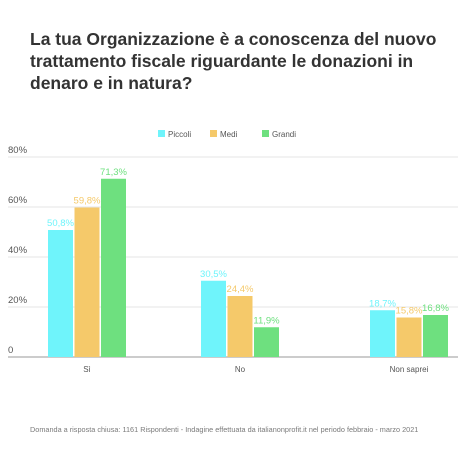  What do you see at coordinates (113, 172) in the screenshot?
I see `data-label: 71,3%` at bounding box center [113, 172].